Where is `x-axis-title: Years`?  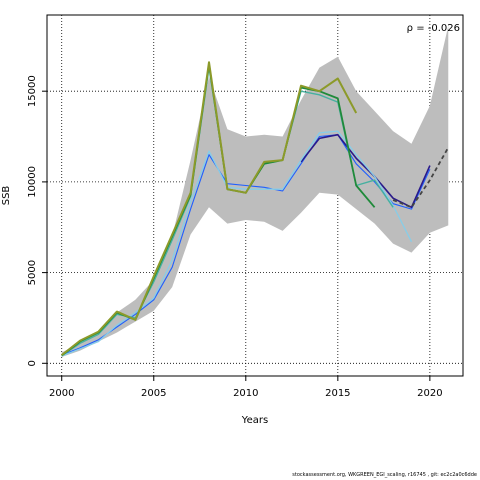 x-axis-title: Years is located at coordinates (254, 420).